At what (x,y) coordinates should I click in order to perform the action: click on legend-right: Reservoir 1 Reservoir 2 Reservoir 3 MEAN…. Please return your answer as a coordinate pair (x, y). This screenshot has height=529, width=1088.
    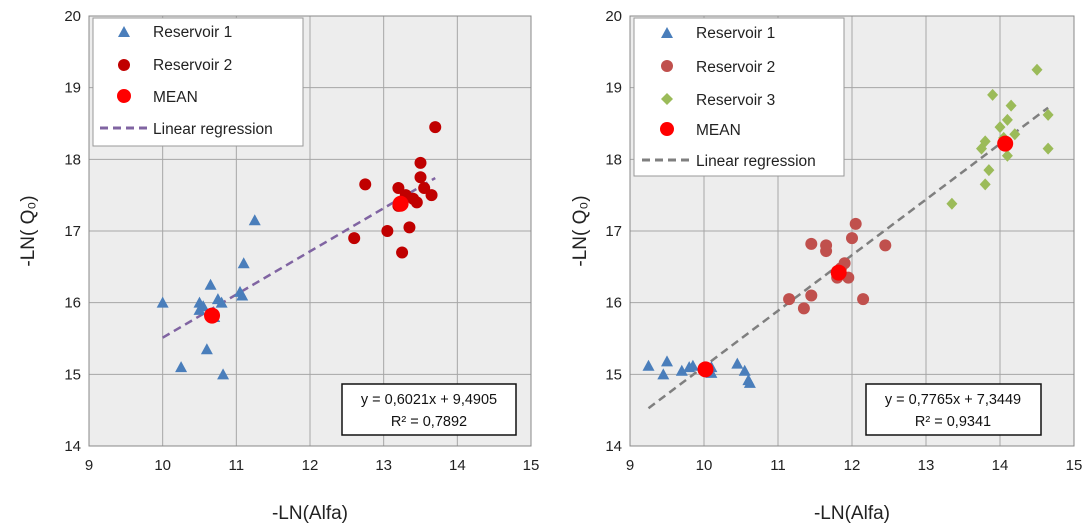
    Looking at the image, I should click on (739, 97).